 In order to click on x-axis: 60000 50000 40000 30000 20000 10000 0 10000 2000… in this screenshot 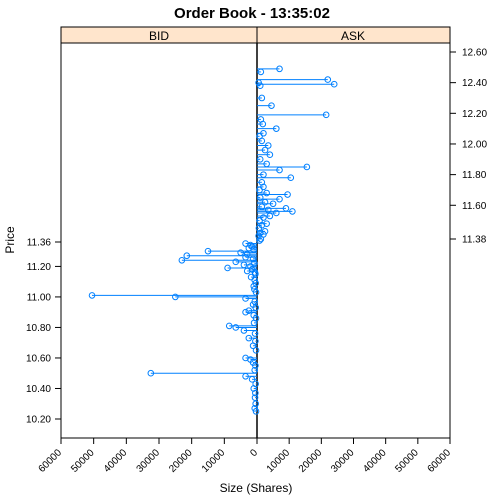, I will do `click(245, 456)`.